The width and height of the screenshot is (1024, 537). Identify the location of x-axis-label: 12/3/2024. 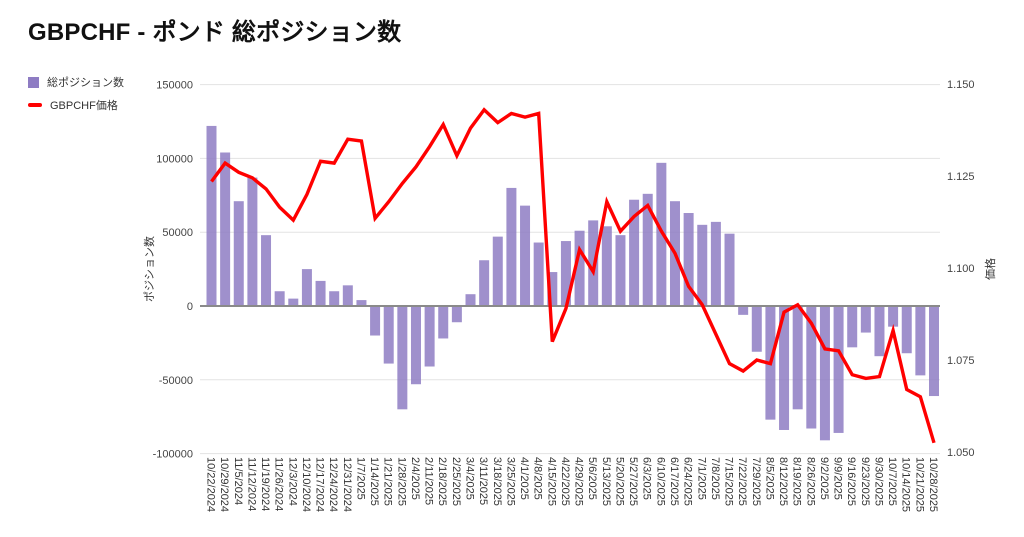
(292, 481).